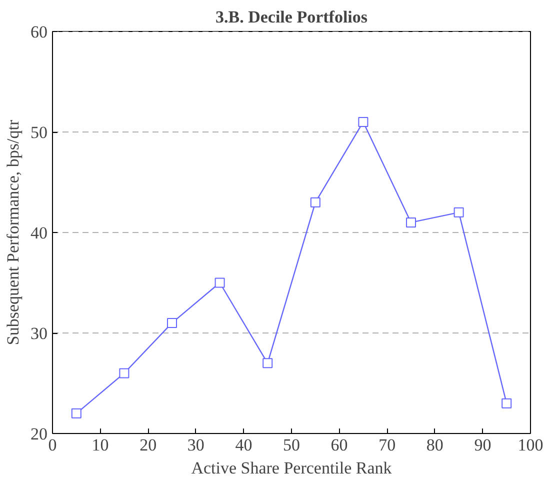 Image resolution: width=554 pixels, height=485 pixels. What do you see at coordinates (148, 445) in the screenshot?
I see `x-tick-label: 20` at bounding box center [148, 445].